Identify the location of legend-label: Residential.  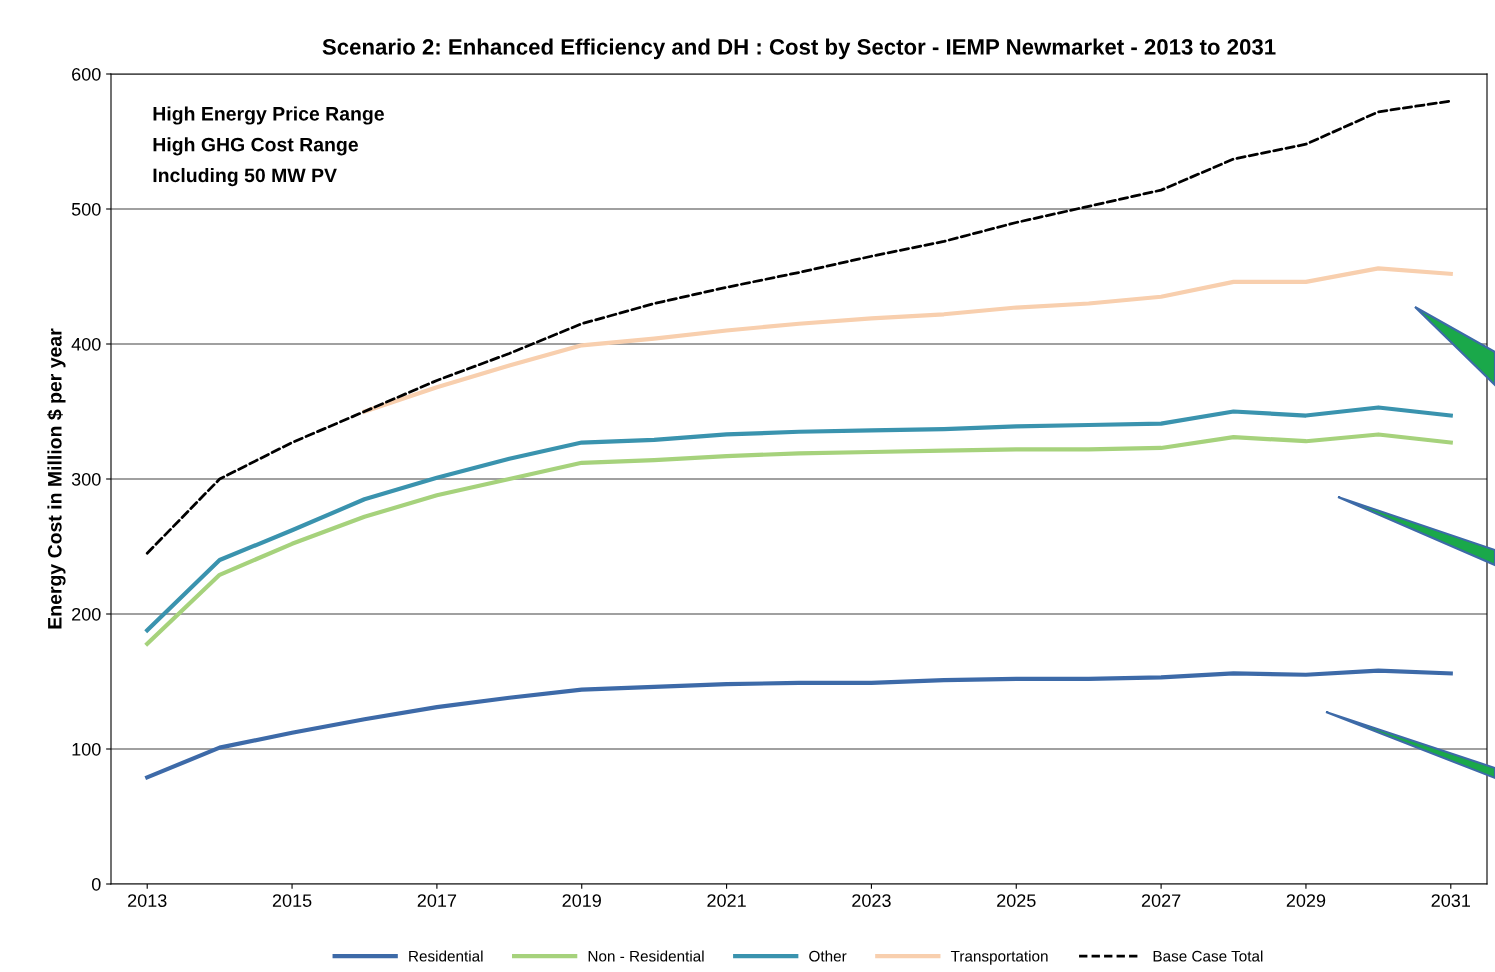
(446, 956).